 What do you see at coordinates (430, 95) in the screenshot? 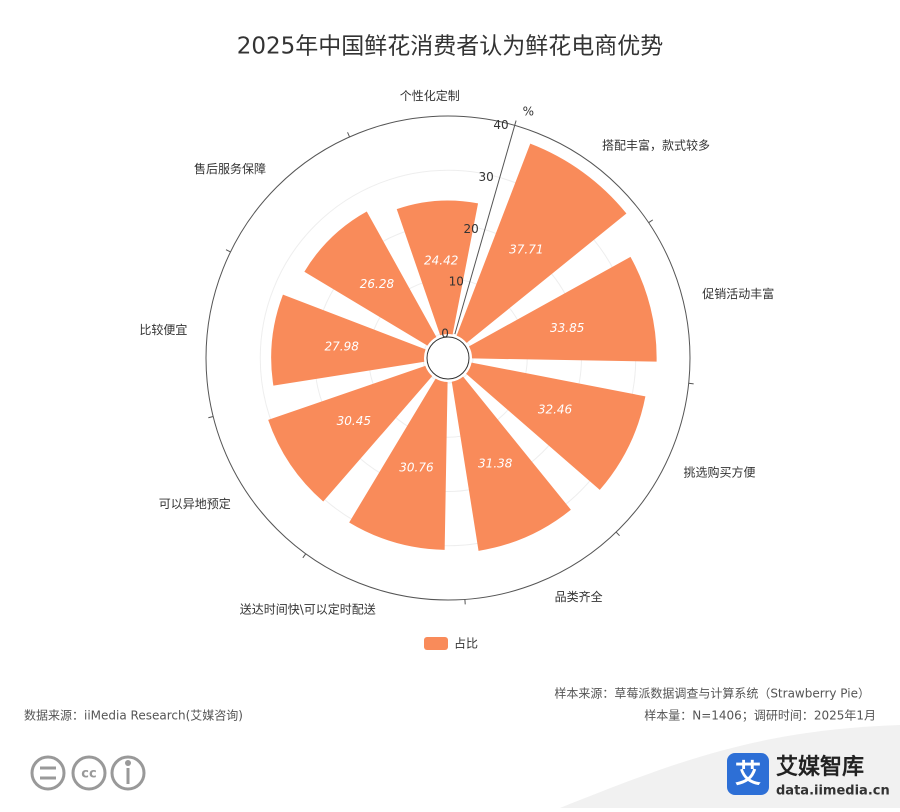
I see `category-label: 个性化定制` at bounding box center [430, 95].